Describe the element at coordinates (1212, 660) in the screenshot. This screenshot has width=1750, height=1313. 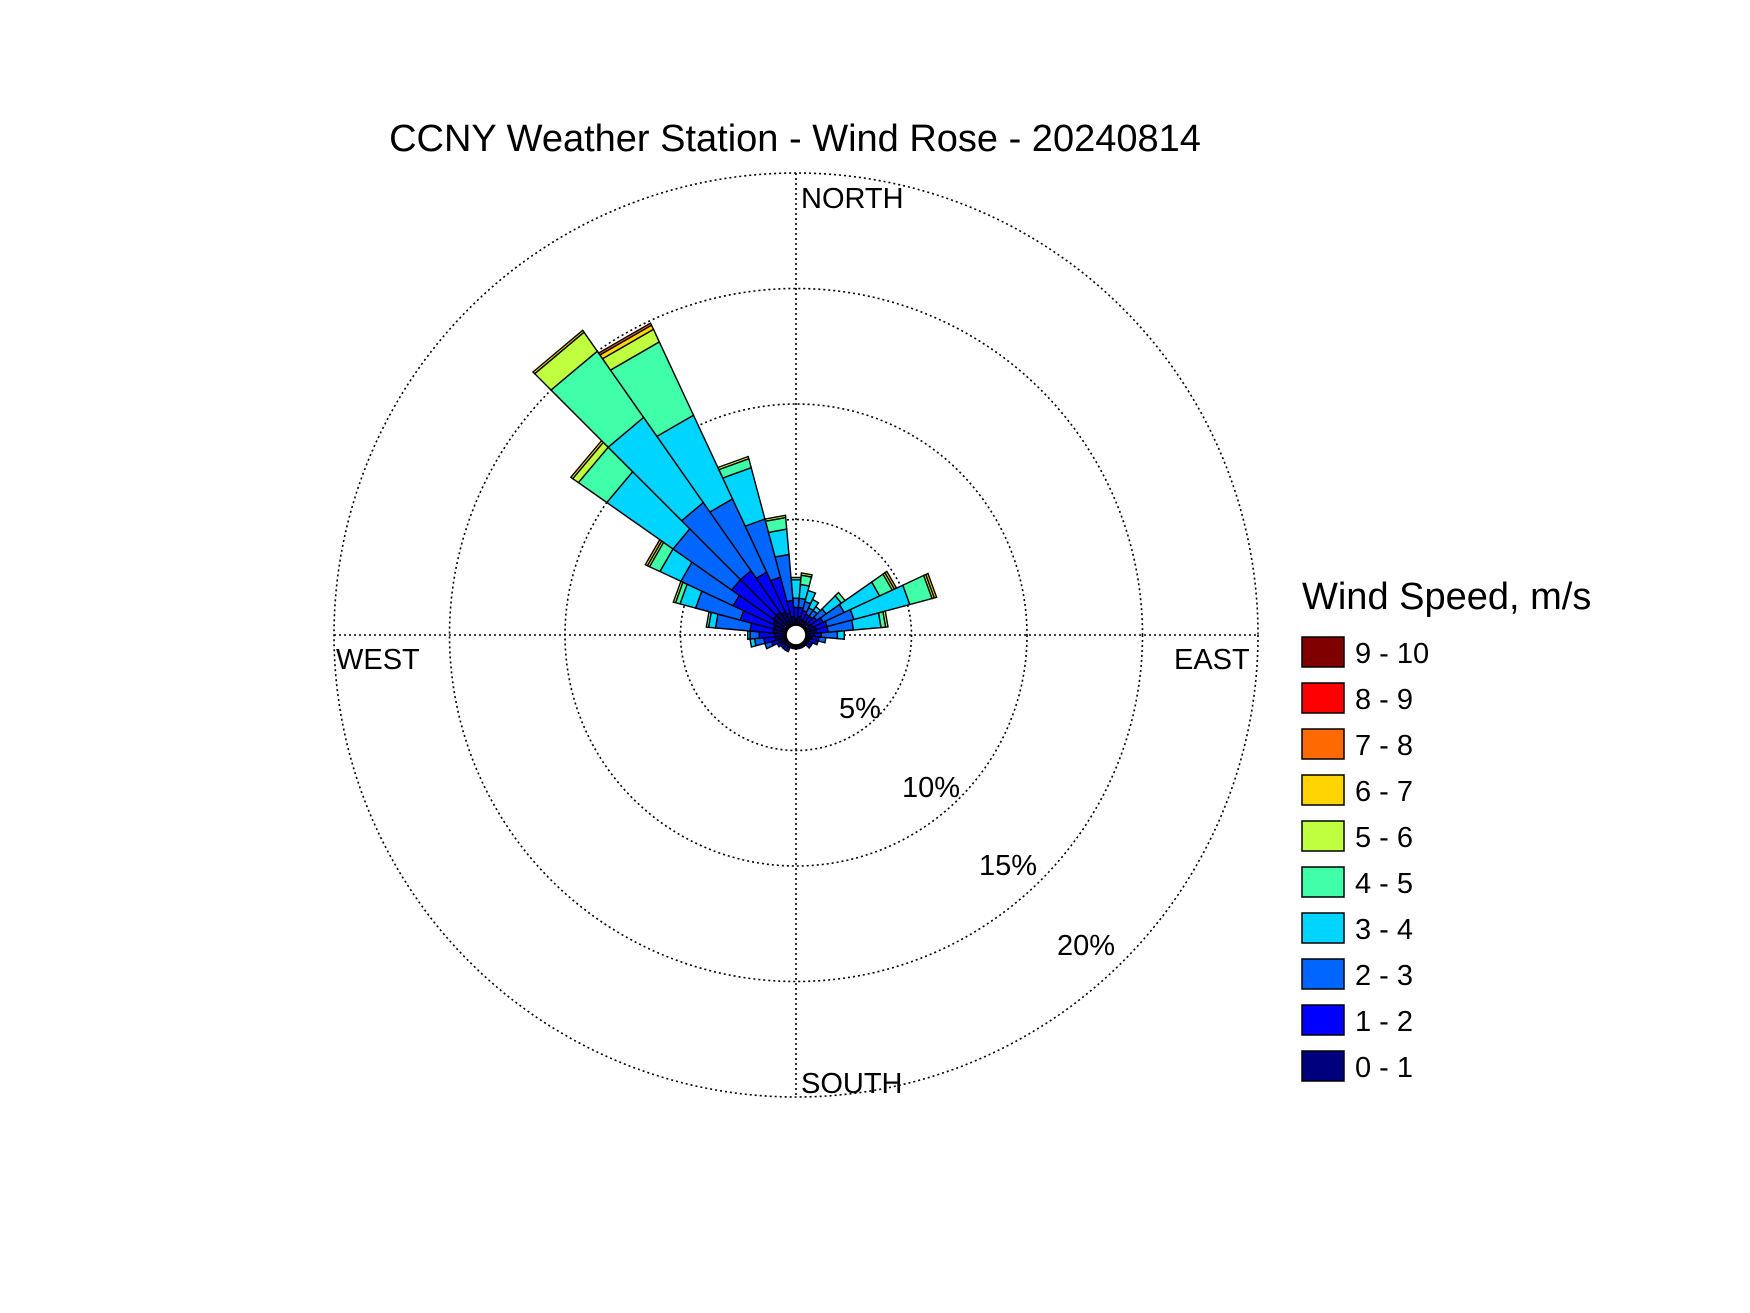
I see `direction-label-east: EAST` at that location.